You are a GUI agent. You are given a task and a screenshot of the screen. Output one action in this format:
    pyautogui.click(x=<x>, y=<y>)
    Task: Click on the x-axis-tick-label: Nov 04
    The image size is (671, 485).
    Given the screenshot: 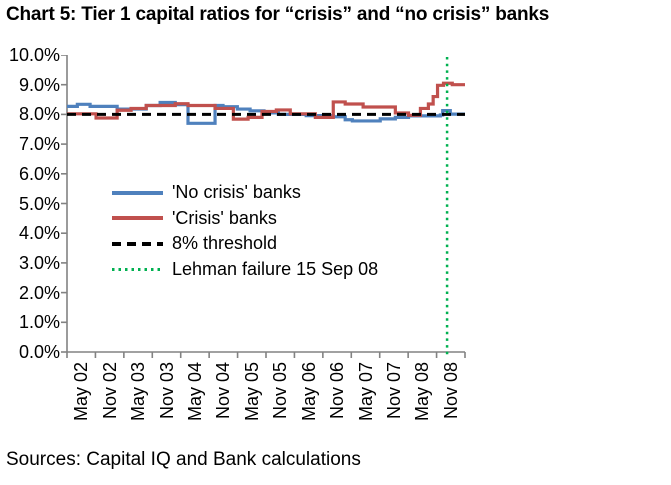 What is the action you would take?
    pyautogui.click(x=223, y=391)
    